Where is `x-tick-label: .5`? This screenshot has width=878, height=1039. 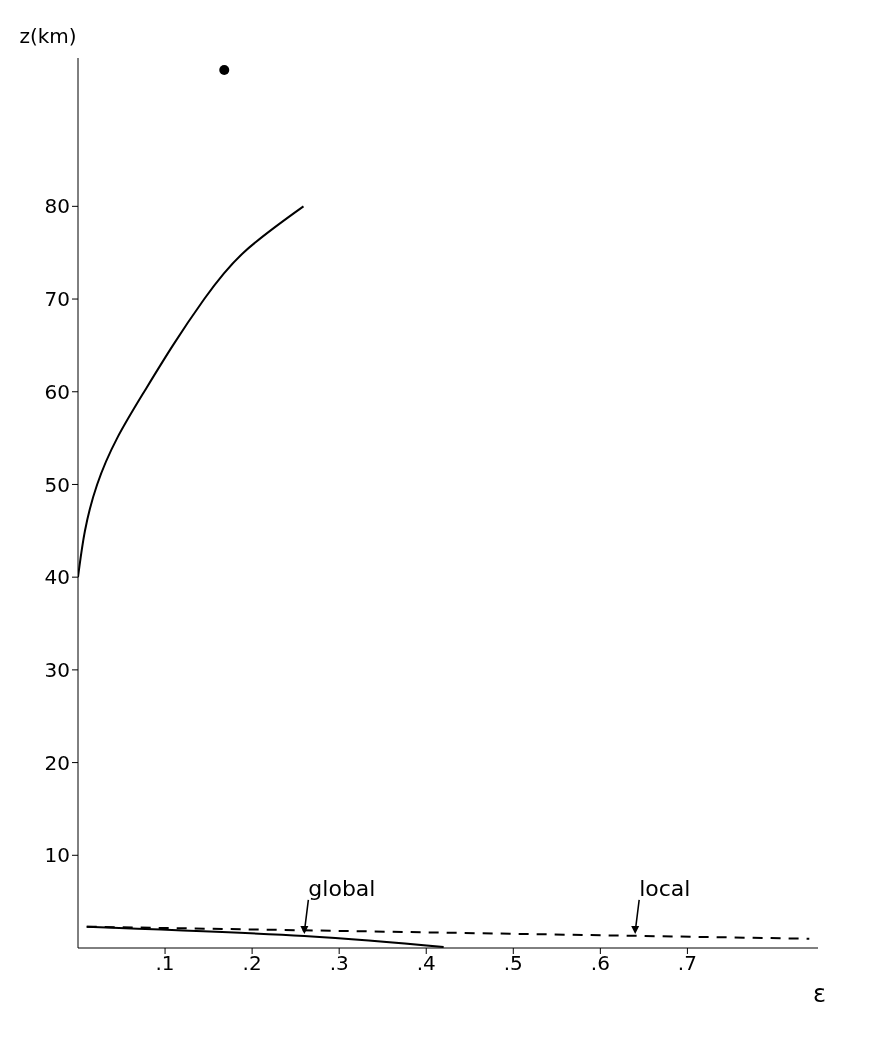 x-tick-label: .5 is located at coordinates (513, 963).